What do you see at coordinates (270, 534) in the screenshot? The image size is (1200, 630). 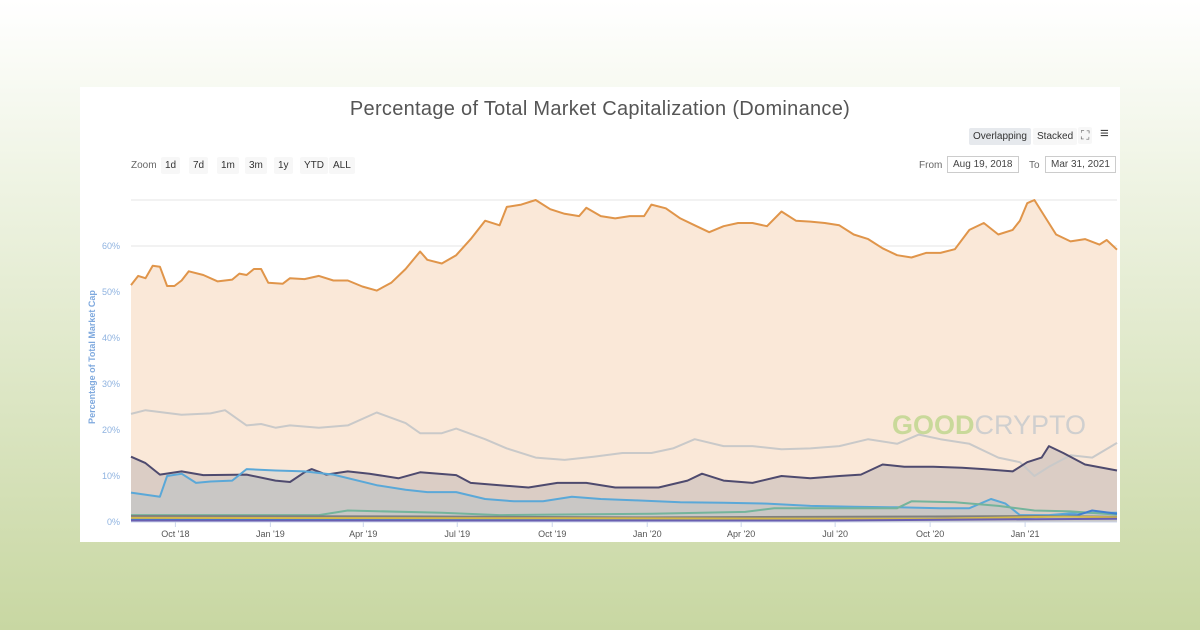 I see `x-tick-label: Jan '19` at bounding box center [270, 534].